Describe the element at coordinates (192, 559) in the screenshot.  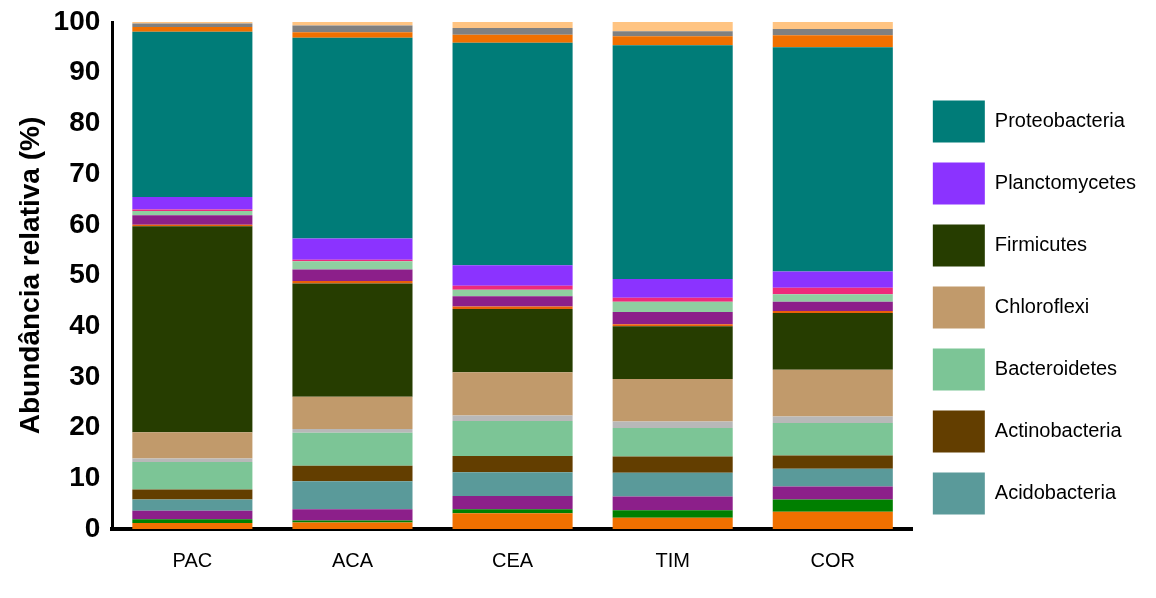
I see `x-tick-label: PAC` at that location.